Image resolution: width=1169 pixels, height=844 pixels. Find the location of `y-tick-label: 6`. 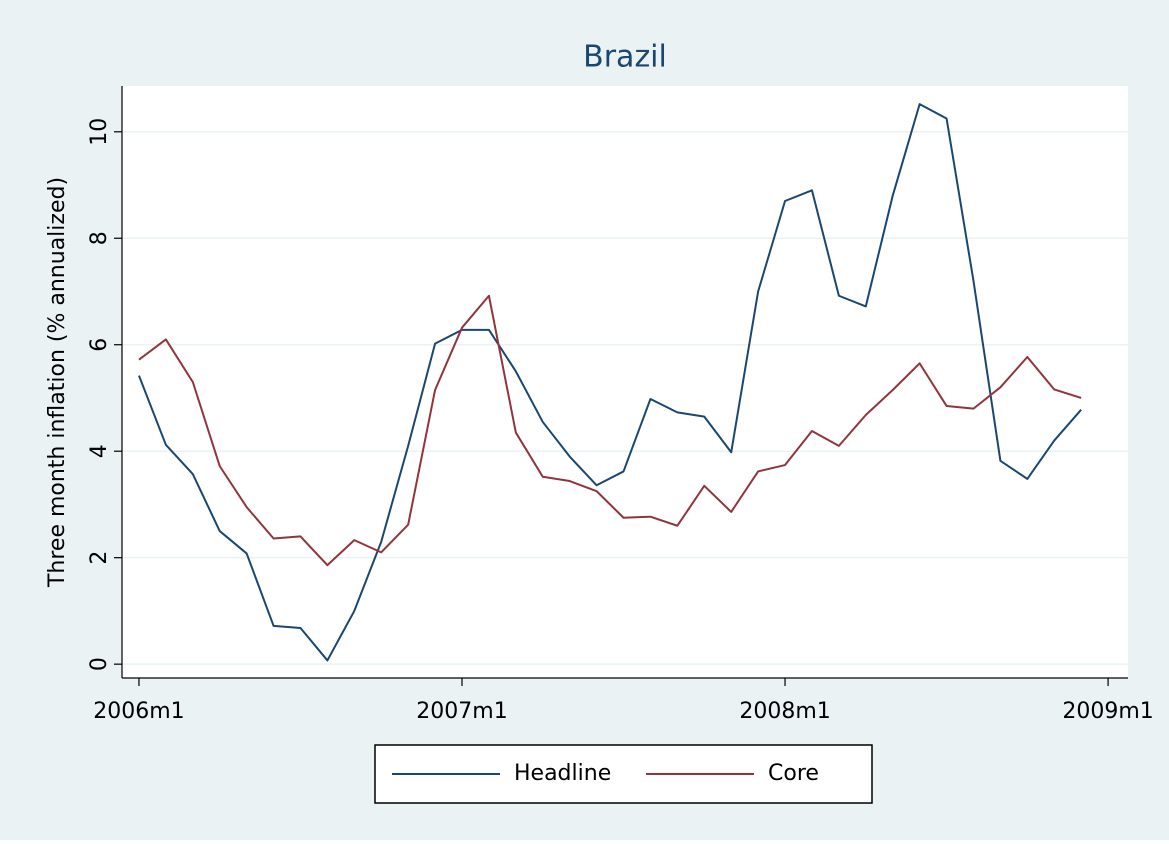

y-tick-label: 6 is located at coordinates (99, 345).